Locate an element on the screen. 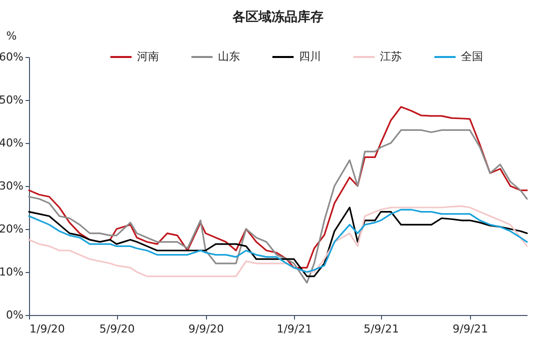  legend-label: 四川 is located at coordinates (310, 56).